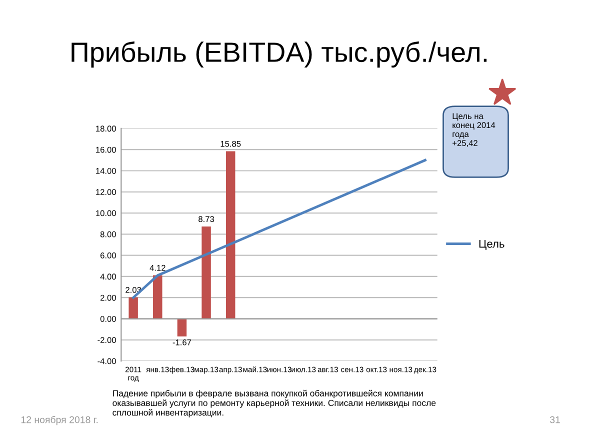  What do you see at coordinates (274, 404) in the screenshot?
I see `text: Падение прибыли в феврале вызвана покупкой обанкротившейся компании оказывавшей услуги по ремонту карьерной техники. Списали неликвиды после сплошной инвентаризации.` at bounding box center [274, 404].